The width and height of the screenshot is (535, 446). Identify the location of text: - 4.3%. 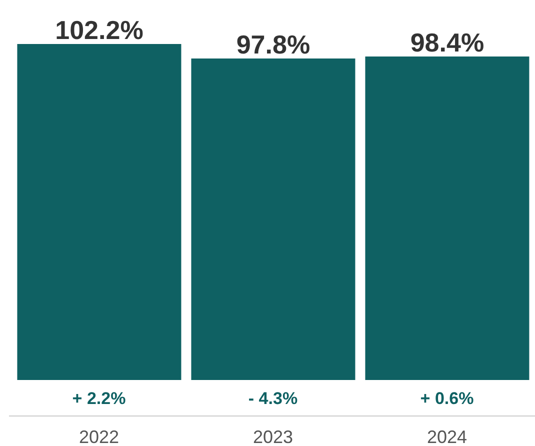
(273, 398).